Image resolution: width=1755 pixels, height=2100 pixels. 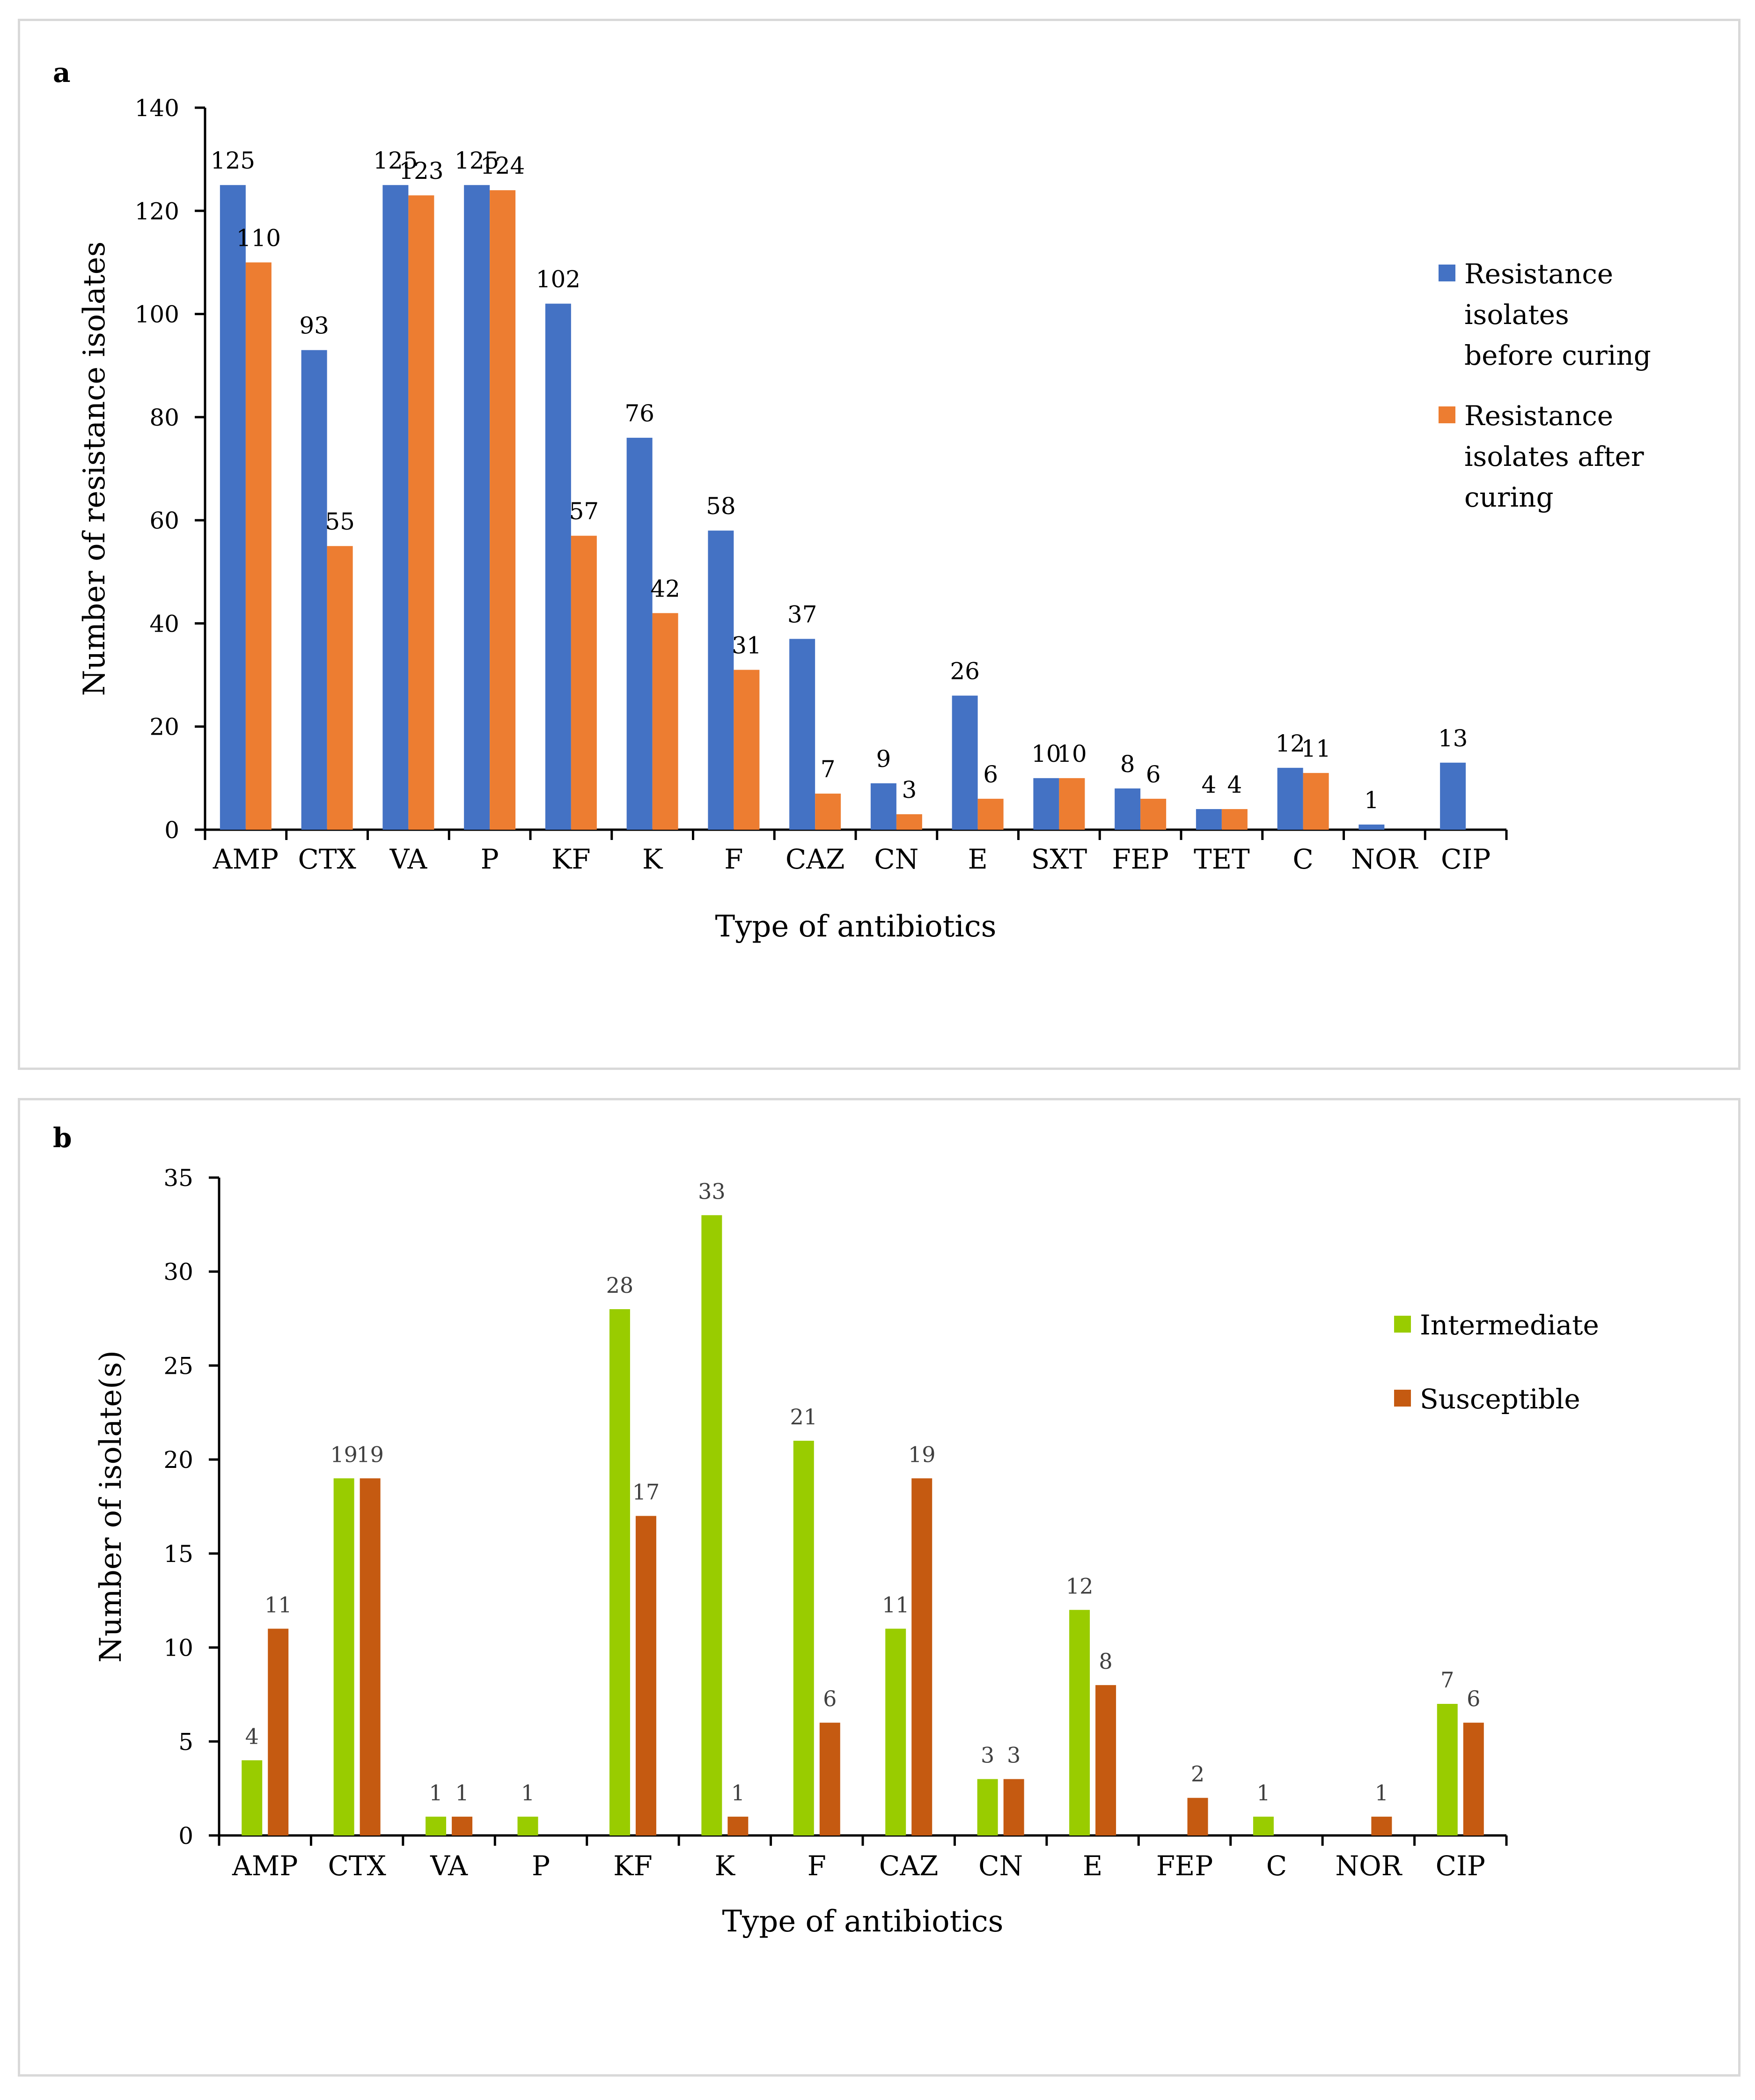 What do you see at coordinates (665, 722) in the screenshot?
I see `bar-resistance-isolates-after-curing-k` at bounding box center [665, 722].